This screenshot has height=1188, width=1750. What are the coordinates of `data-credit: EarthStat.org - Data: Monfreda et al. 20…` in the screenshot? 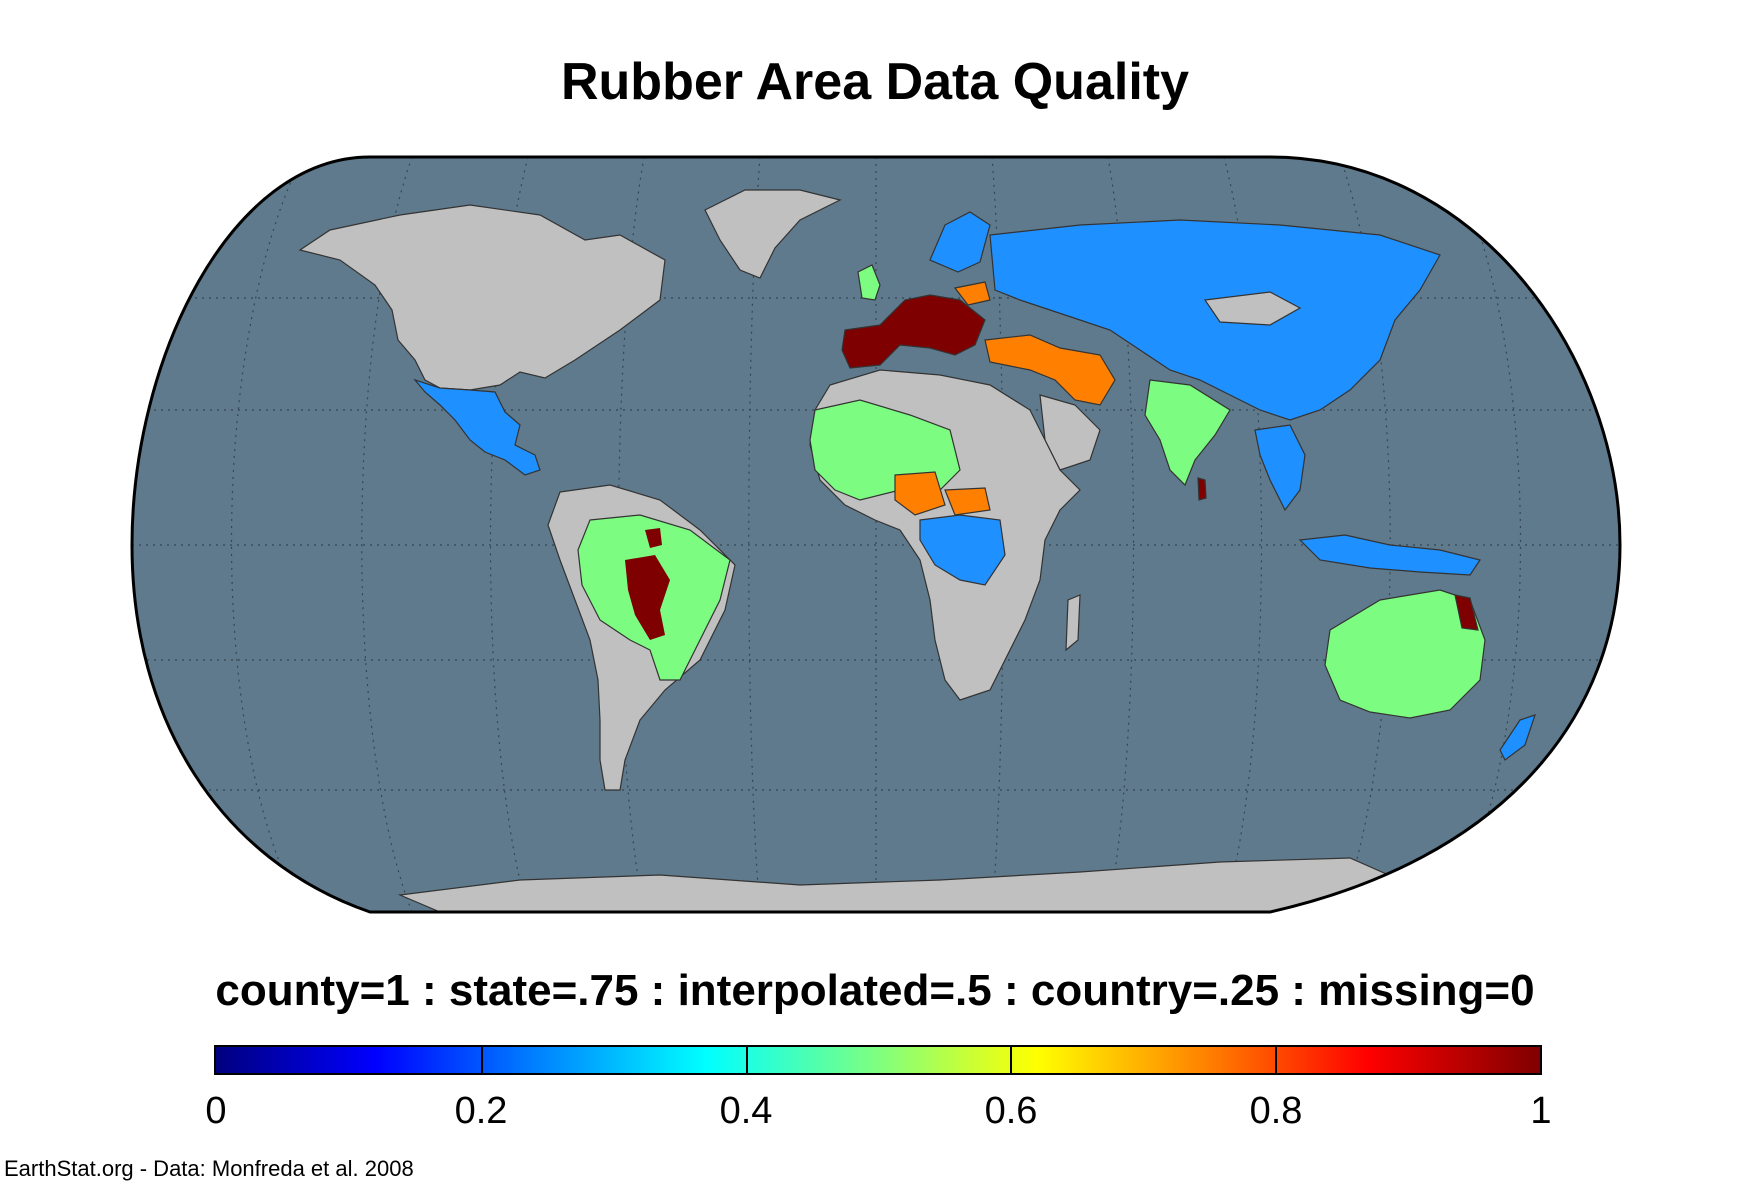 It's located at (209, 1169).